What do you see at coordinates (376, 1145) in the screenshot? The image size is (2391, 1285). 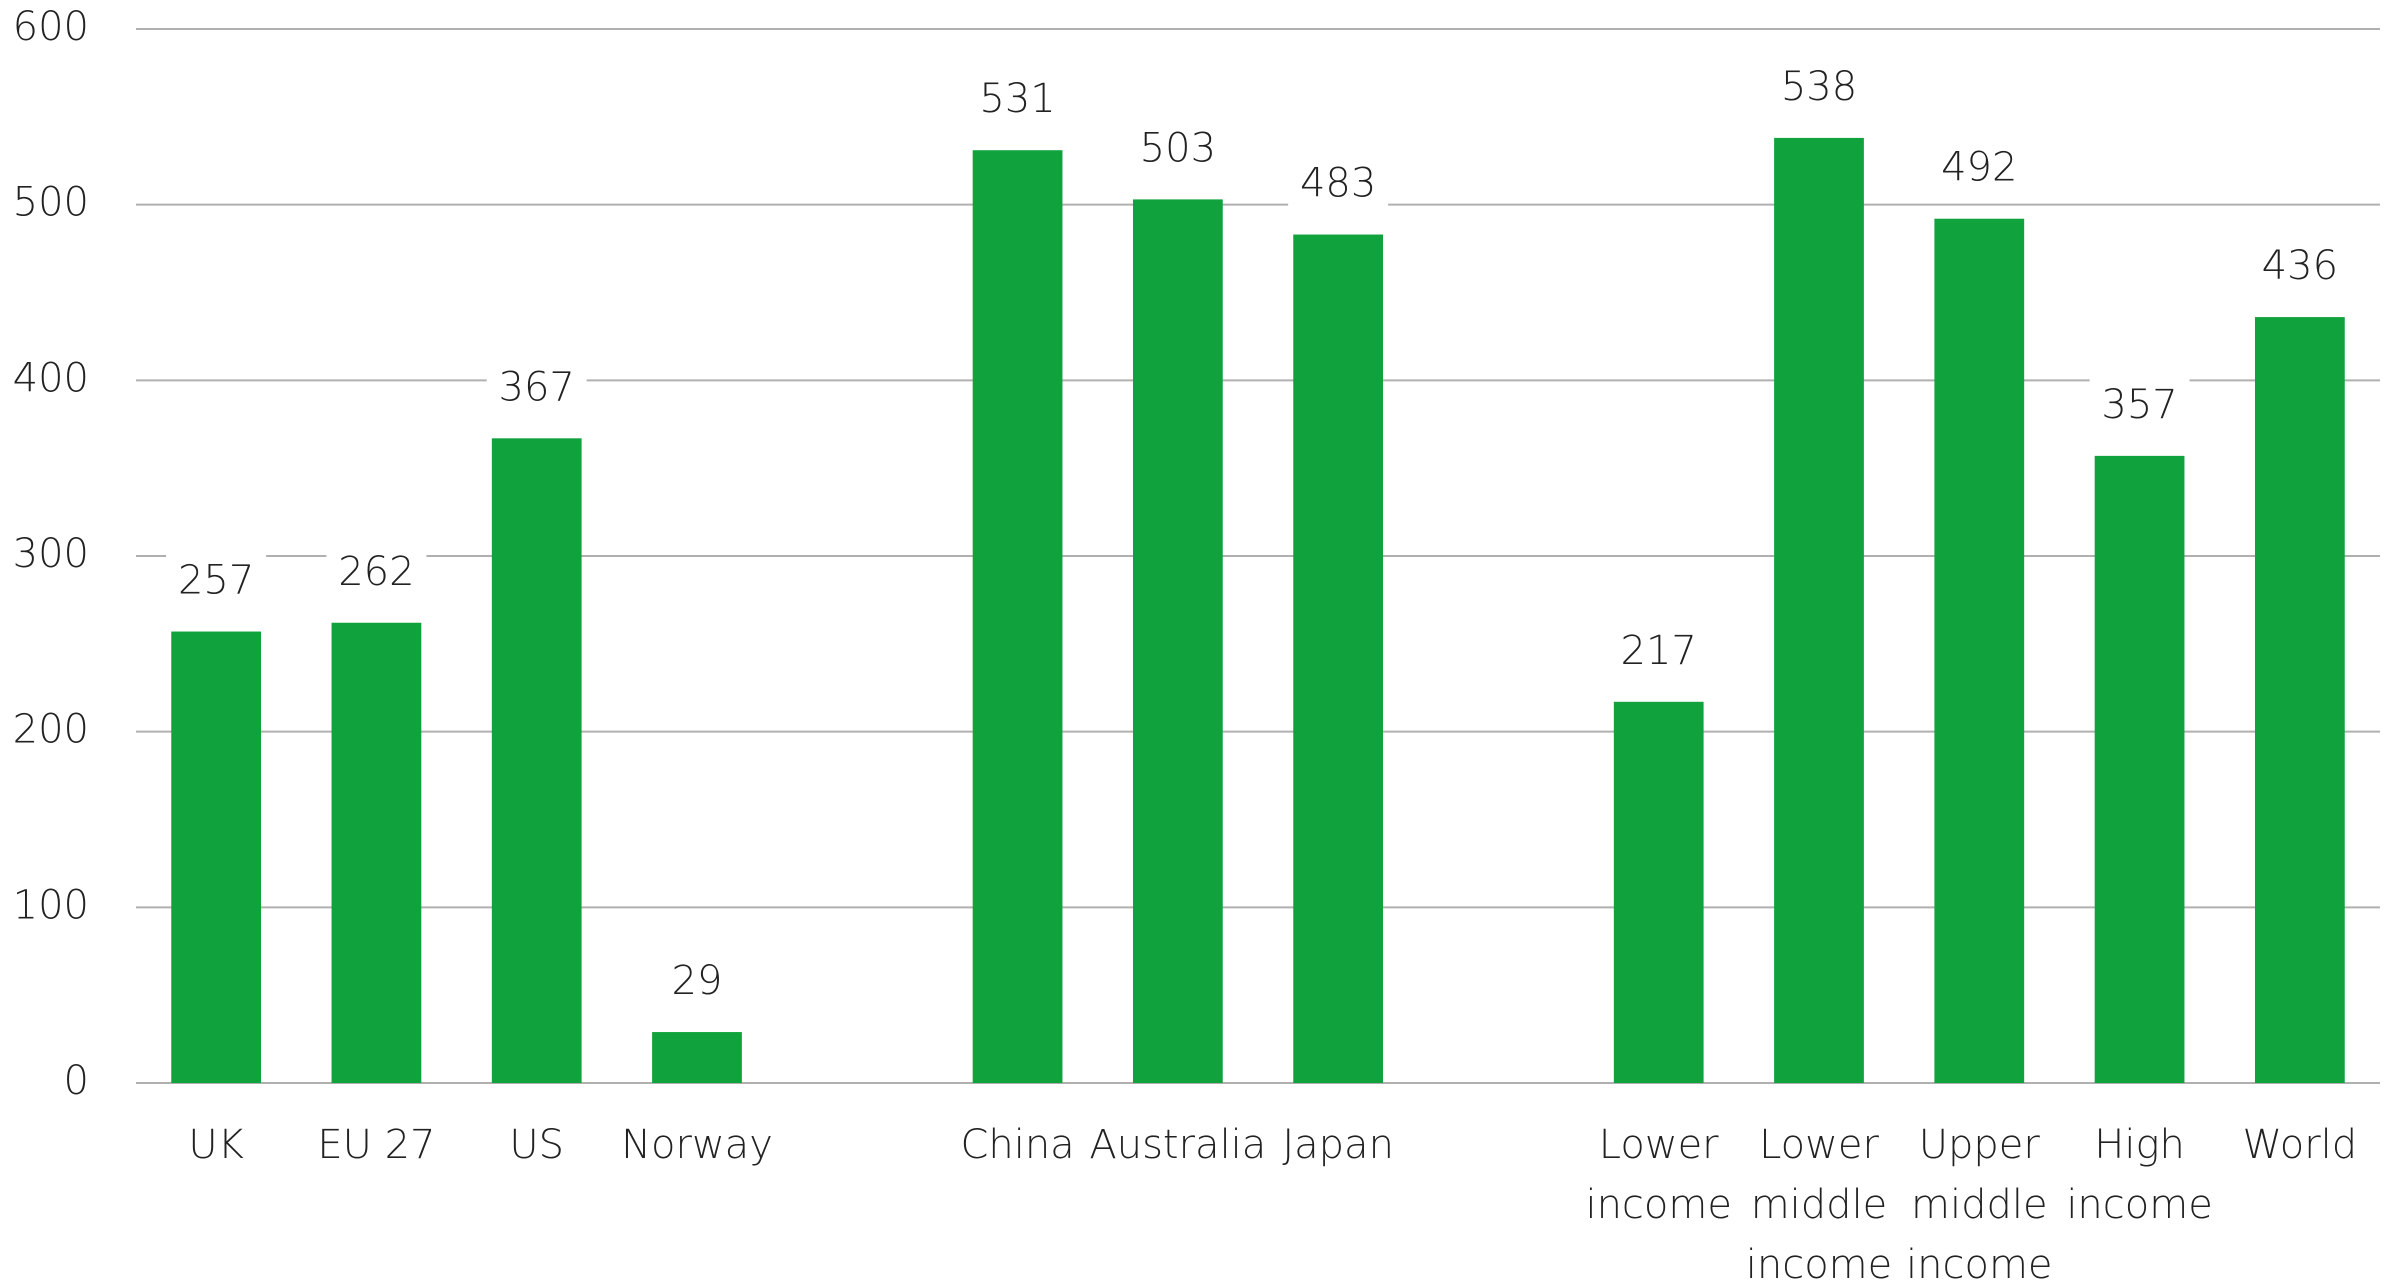 I see `x-tick-label: EU 27` at bounding box center [376, 1145].